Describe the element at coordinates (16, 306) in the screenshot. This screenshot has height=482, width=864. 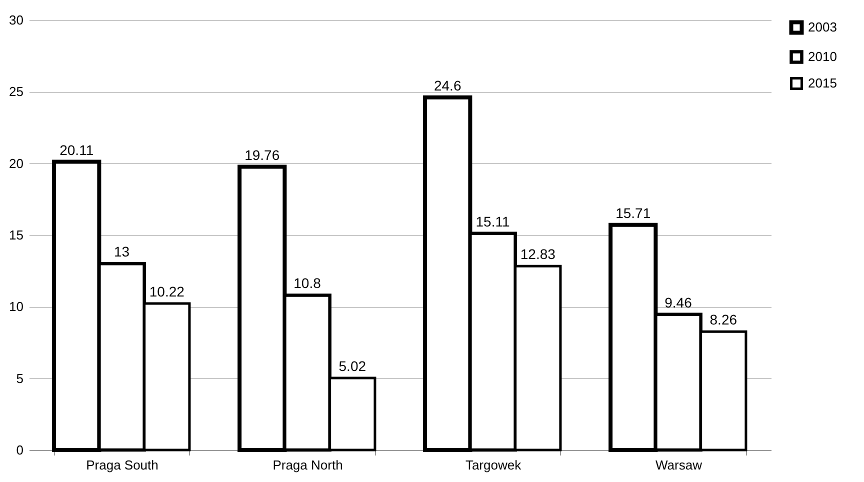
I see `y-tick-label: 10` at that location.